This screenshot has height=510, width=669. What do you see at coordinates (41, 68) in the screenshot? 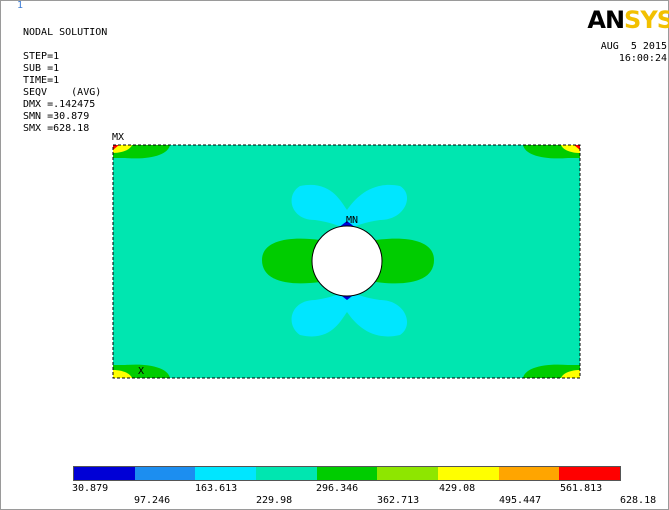
I see `substep-label: SUB =1` at bounding box center [41, 68].